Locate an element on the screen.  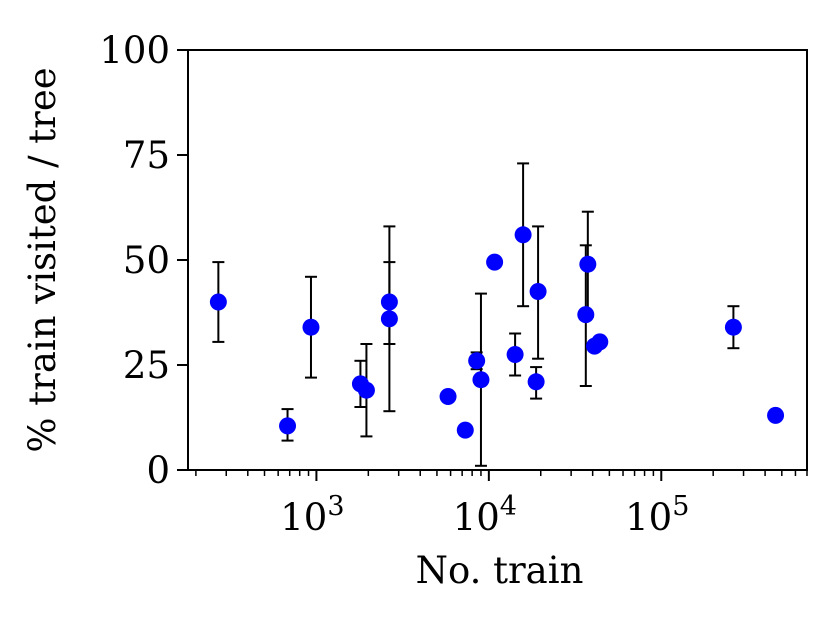
y-tick-label: 75 is located at coordinates (146, 155).